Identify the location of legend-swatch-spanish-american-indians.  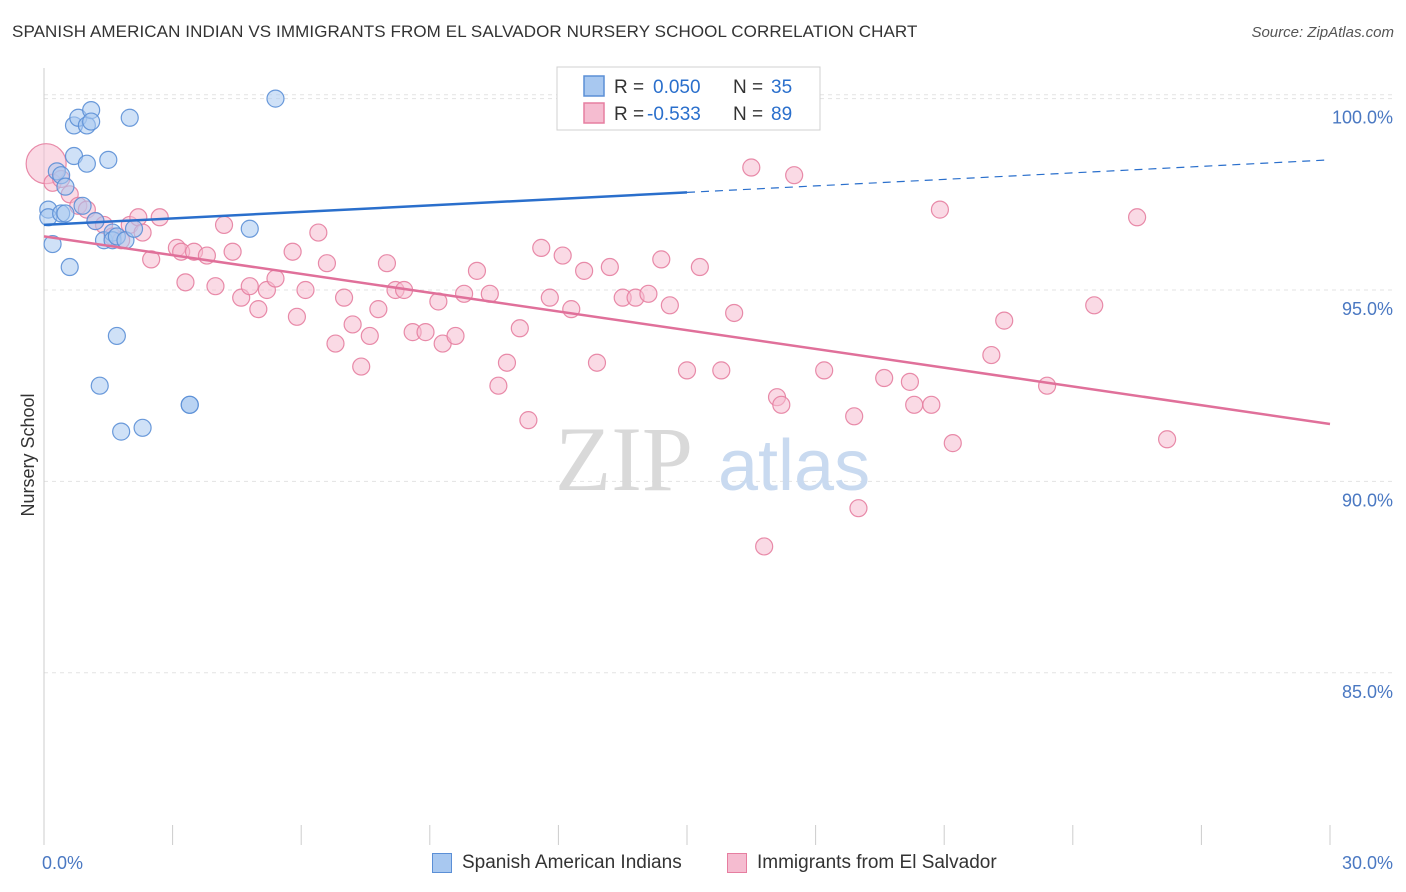
(442, 863).